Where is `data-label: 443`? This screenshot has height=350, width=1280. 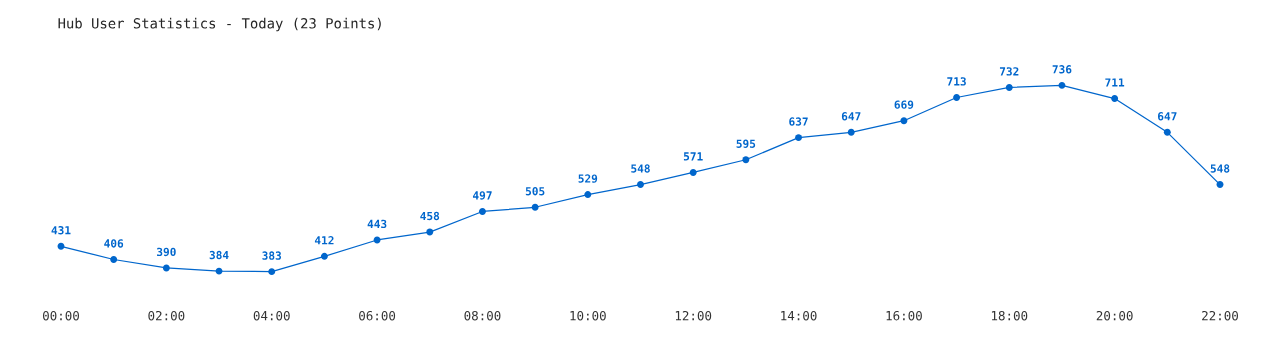
data-label: 443 is located at coordinates (377, 224).